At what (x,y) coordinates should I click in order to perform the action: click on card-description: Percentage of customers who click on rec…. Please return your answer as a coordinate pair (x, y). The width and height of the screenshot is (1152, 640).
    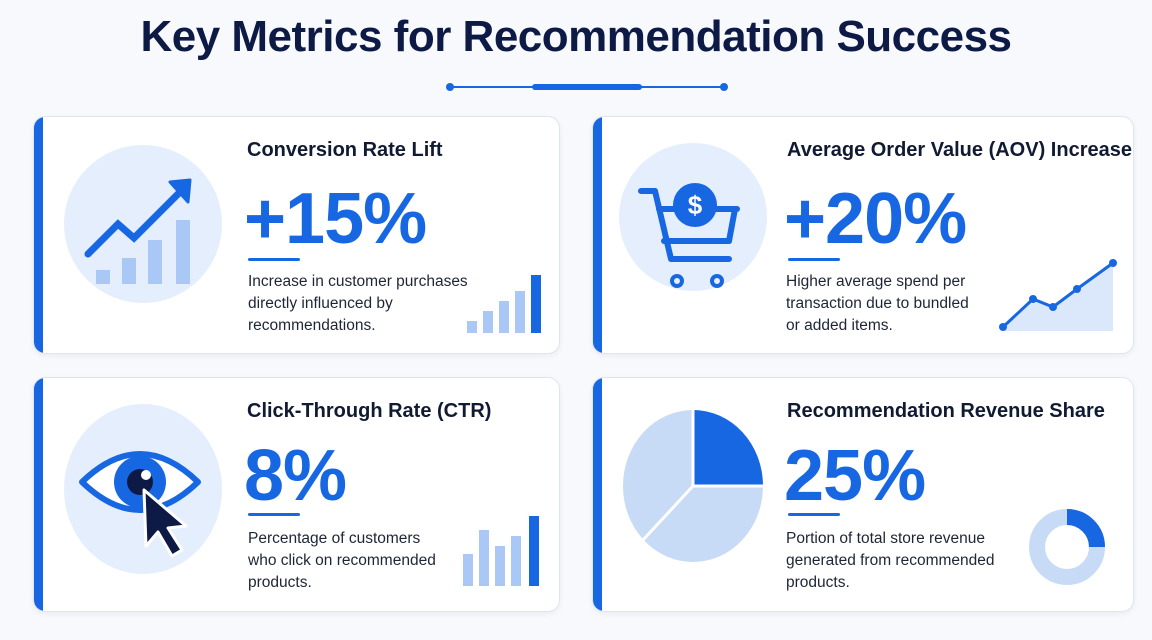
    Looking at the image, I should click on (342, 560).